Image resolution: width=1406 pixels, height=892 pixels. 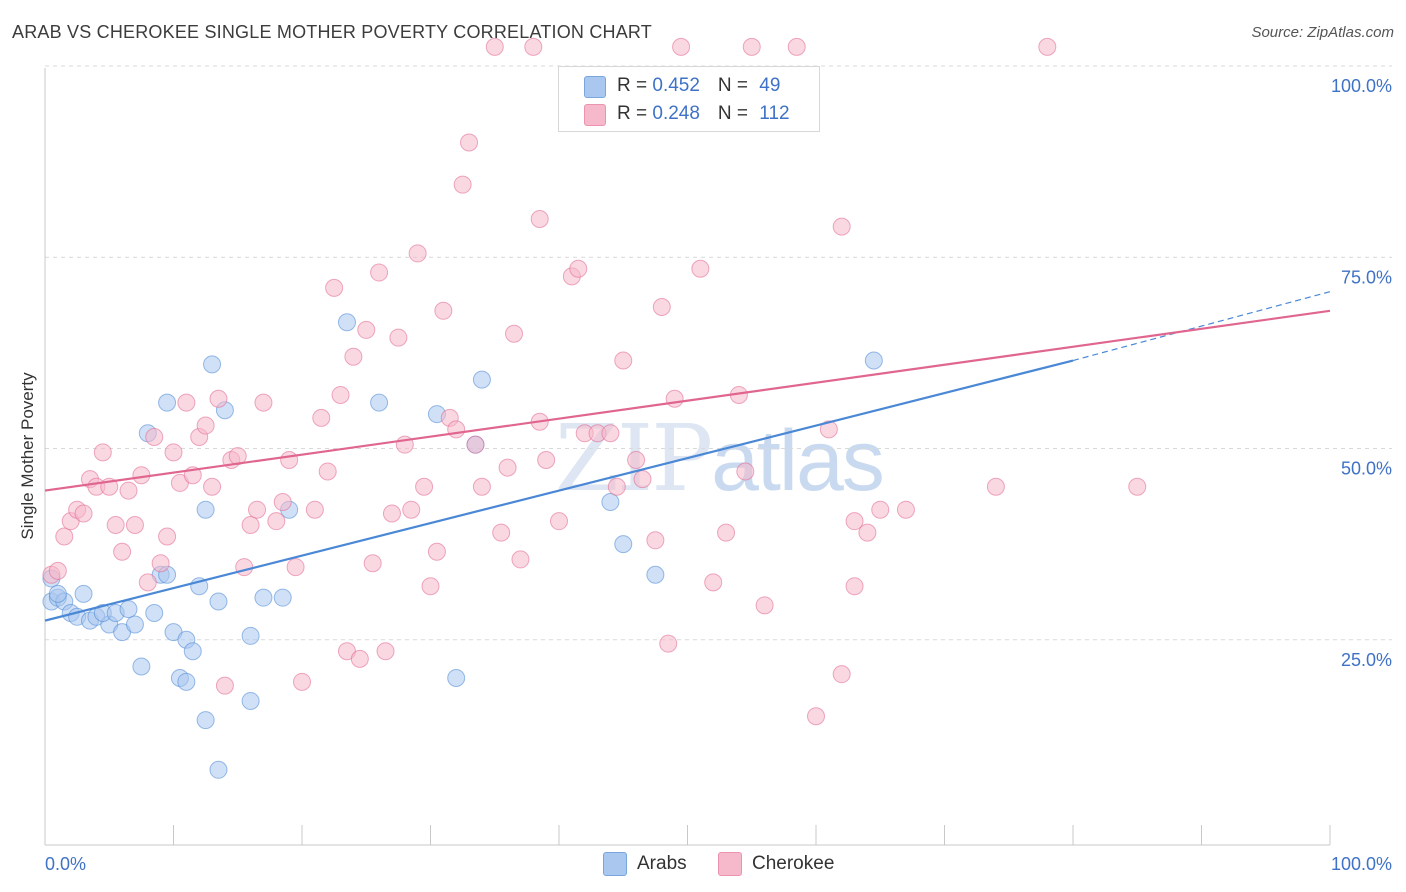 I want to click on correlation-legend: R = 0.452 N = 49 R = 0.248 N = 112, so click(x=689, y=99).